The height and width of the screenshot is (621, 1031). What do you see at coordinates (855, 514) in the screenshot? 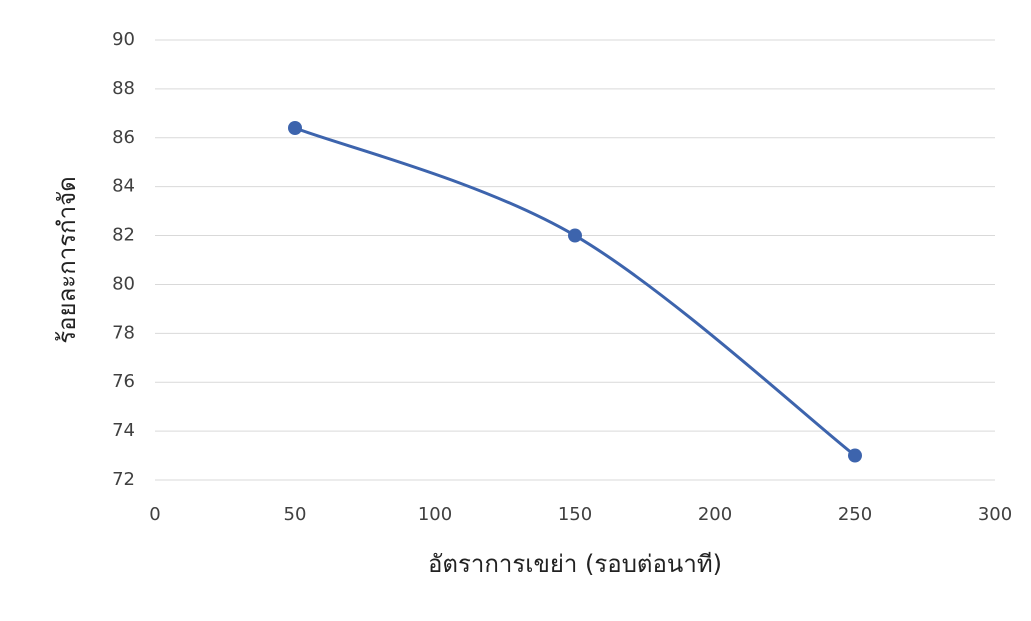
I see `x-tick-label: 250` at bounding box center [855, 514].